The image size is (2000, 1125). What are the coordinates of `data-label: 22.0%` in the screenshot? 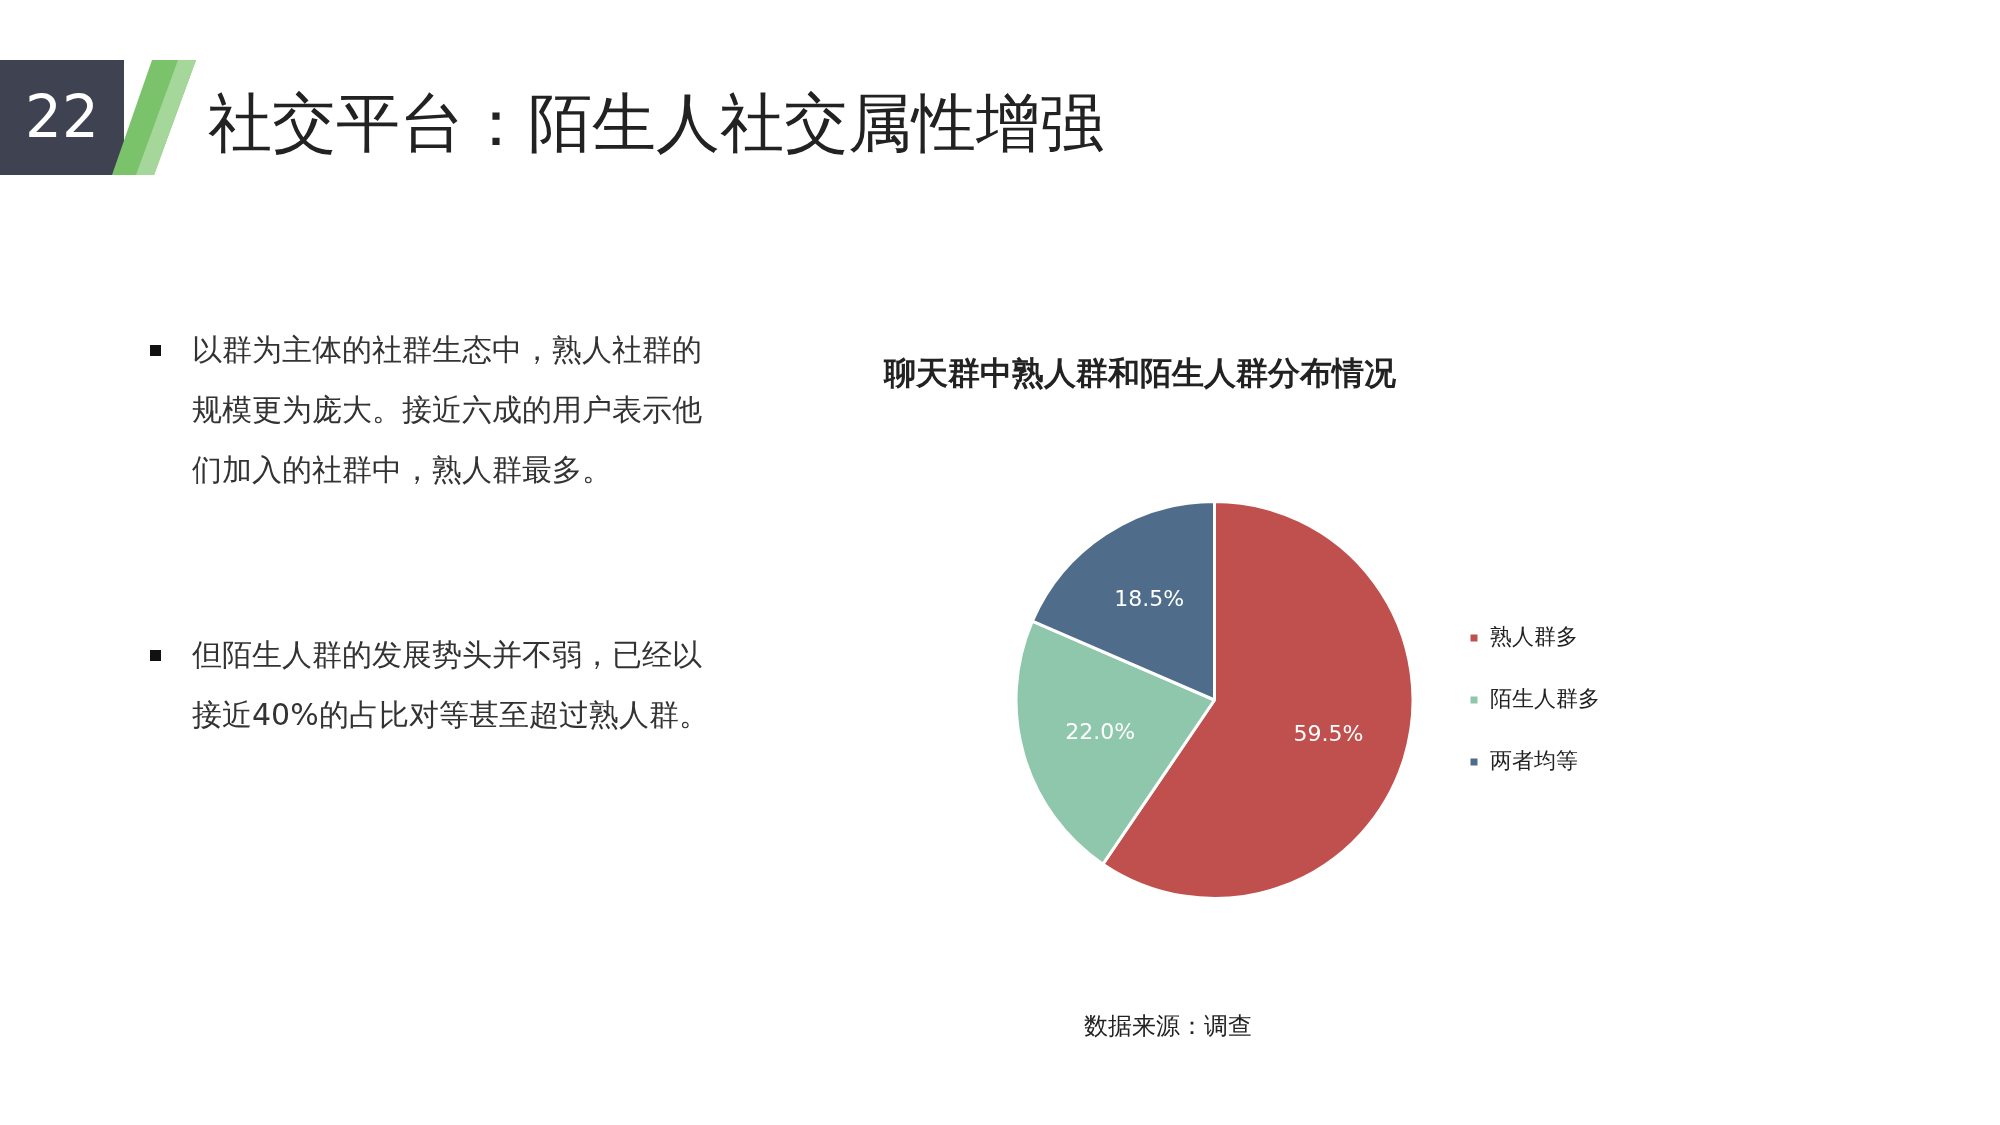 It's located at (1100, 731).